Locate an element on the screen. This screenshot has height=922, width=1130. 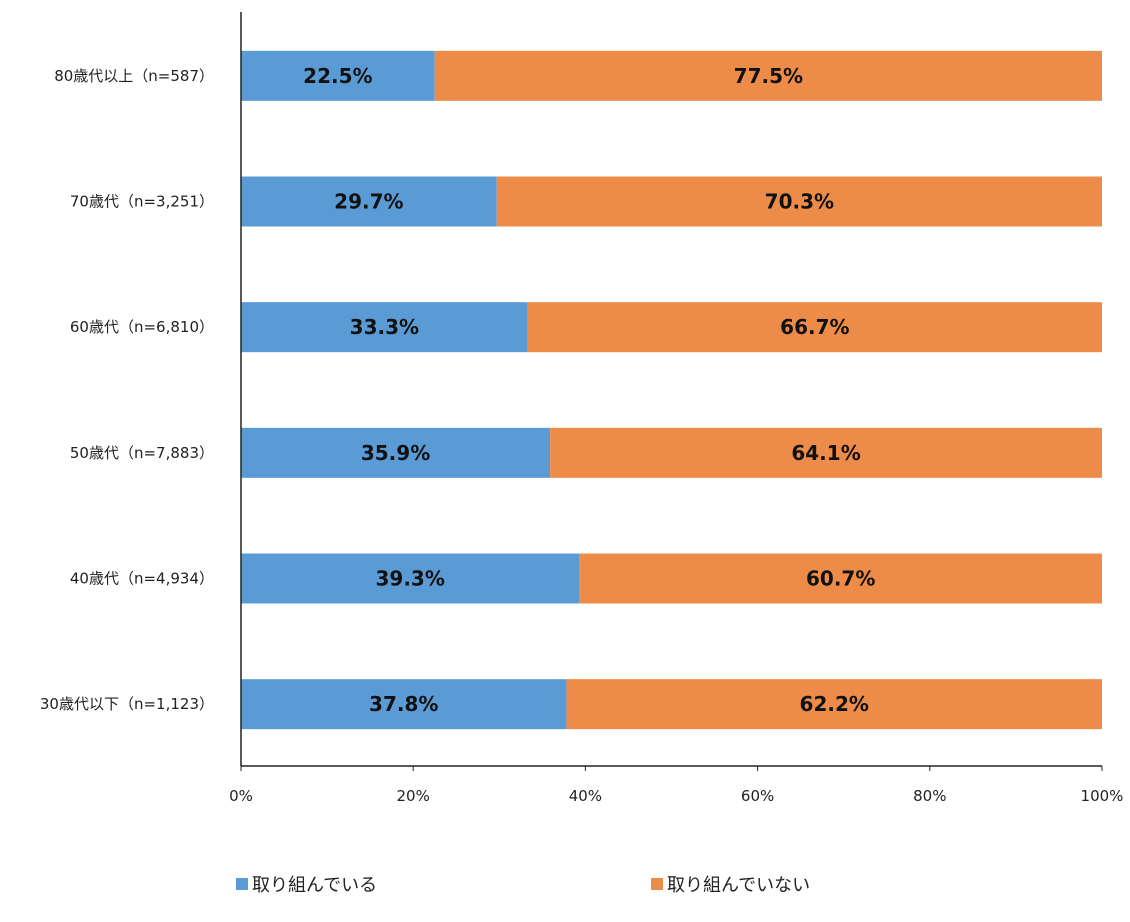
category-label: 50歳代（n=7,883） is located at coordinates (142, 453).